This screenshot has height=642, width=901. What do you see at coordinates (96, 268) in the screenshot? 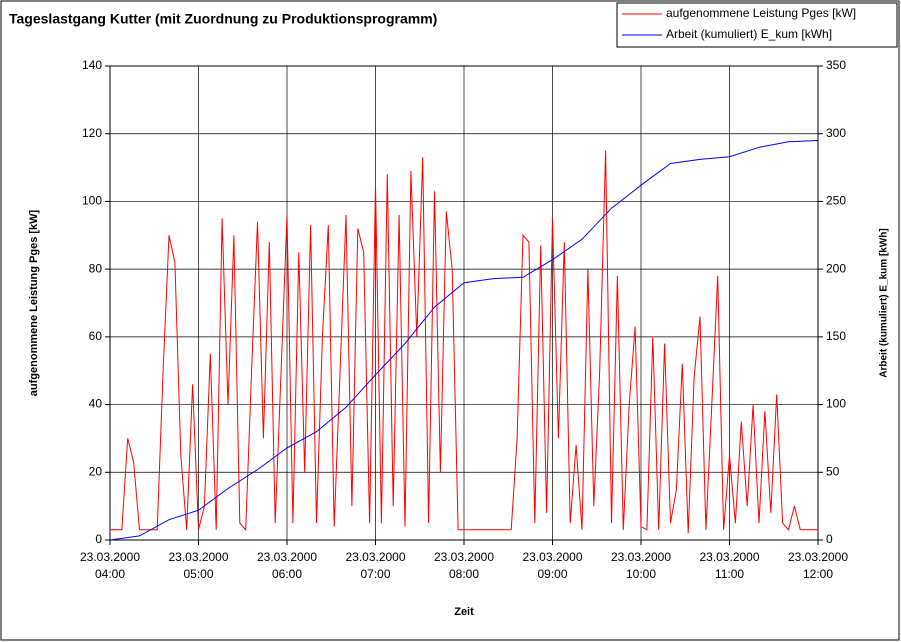
I see `y-tick-label: 80` at bounding box center [96, 268].